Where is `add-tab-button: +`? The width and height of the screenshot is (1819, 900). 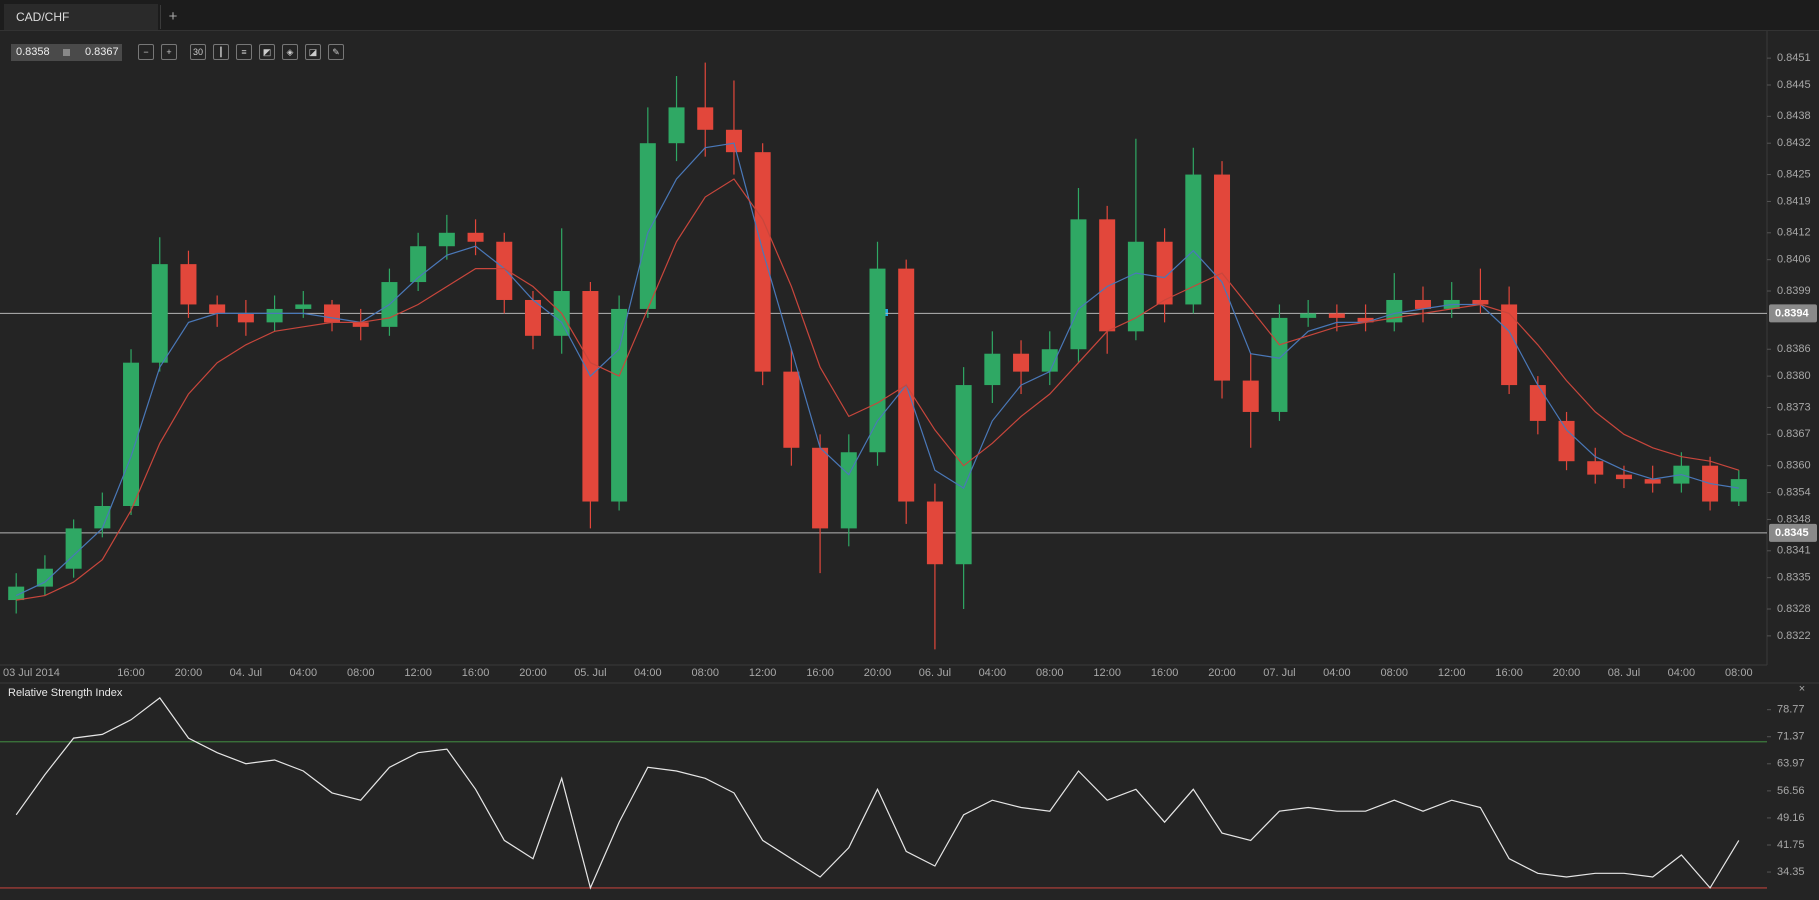 add-tab-button: + is located at coordinates (172, 17).